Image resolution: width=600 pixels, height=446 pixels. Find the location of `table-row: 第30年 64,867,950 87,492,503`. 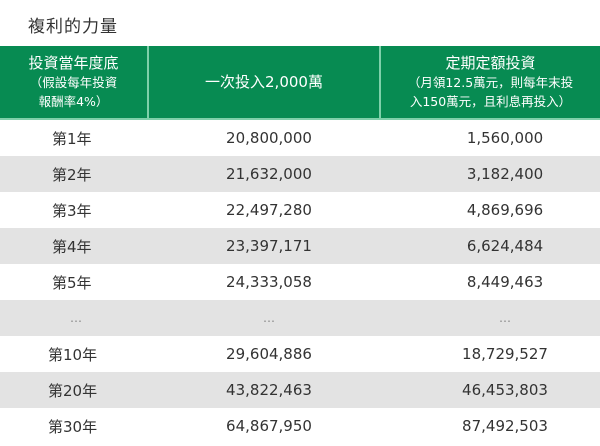

table-row: 第30年 64,867,950 87,492,503 is located at coordinates (298, 426).